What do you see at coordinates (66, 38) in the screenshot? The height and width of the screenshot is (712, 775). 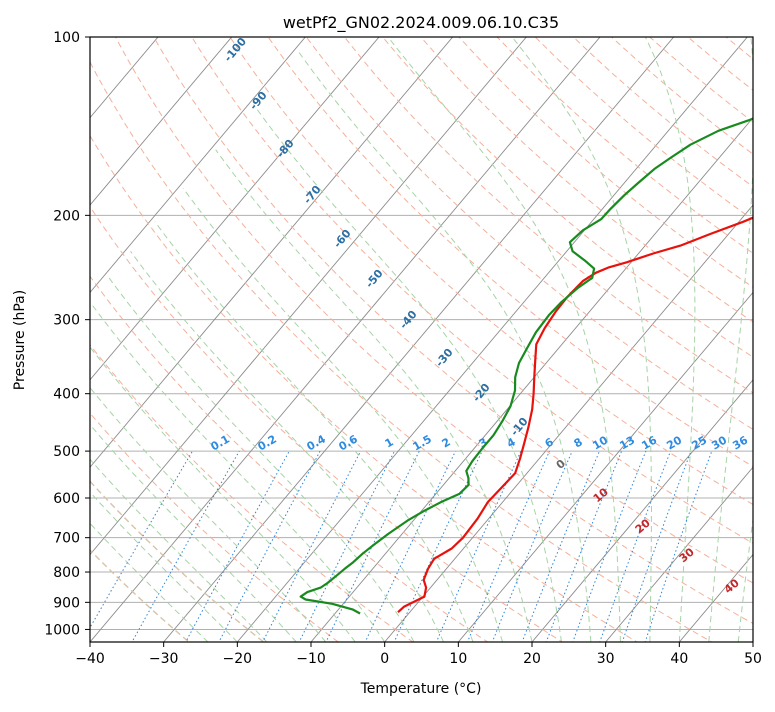 I see `y-tick-label: 100` at bounding box center [66, 38].